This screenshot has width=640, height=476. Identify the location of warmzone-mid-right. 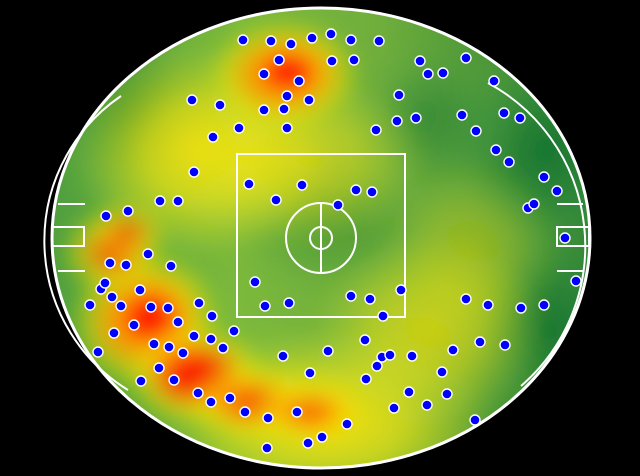
(470, 250).